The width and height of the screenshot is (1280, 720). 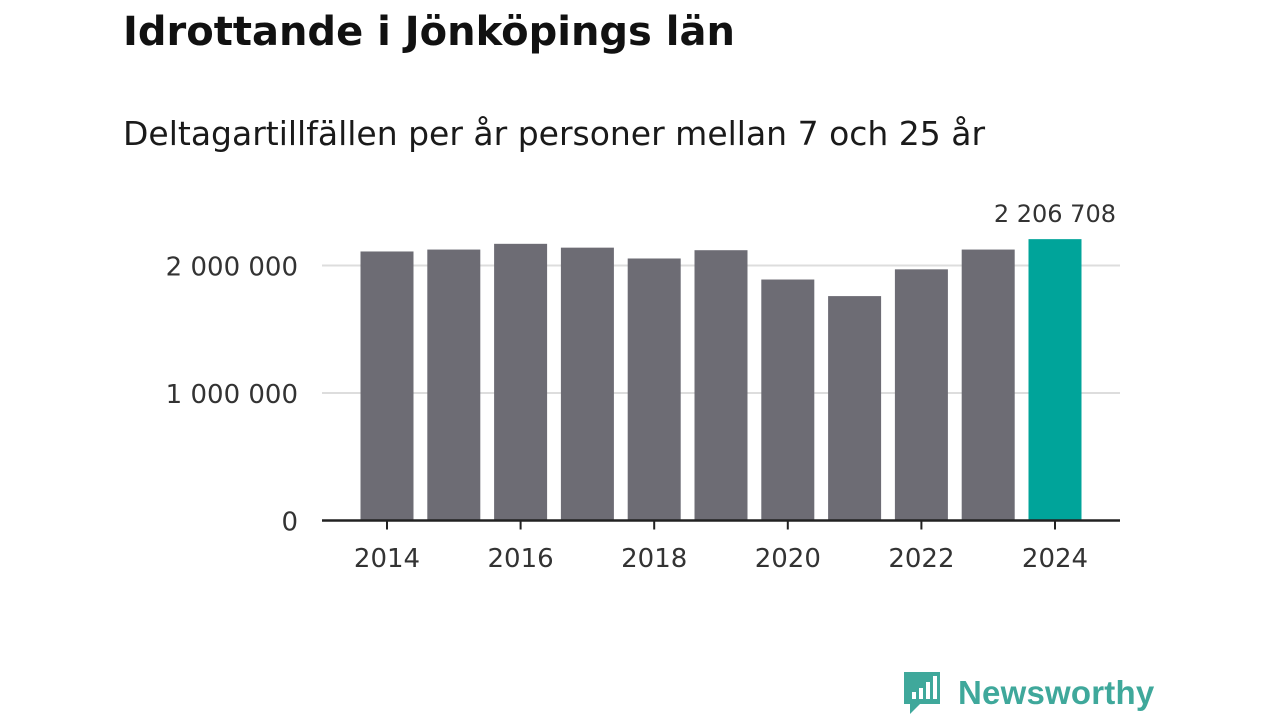 I want to click on x-tick-label: 2020, so click(x=788, y=559).